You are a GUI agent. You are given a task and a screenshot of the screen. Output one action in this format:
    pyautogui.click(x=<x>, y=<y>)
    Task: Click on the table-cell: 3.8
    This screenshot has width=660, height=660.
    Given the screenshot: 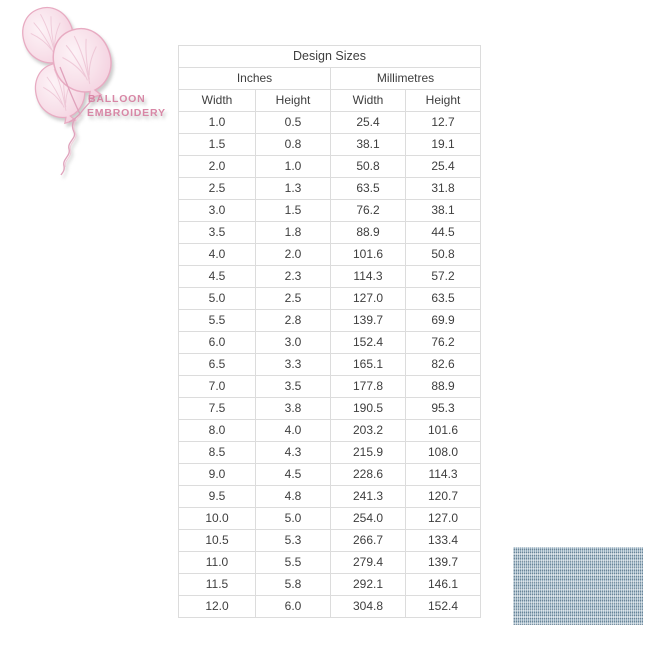 What is the action you would take?
    pyautogui.click(x=293, y=408)
    